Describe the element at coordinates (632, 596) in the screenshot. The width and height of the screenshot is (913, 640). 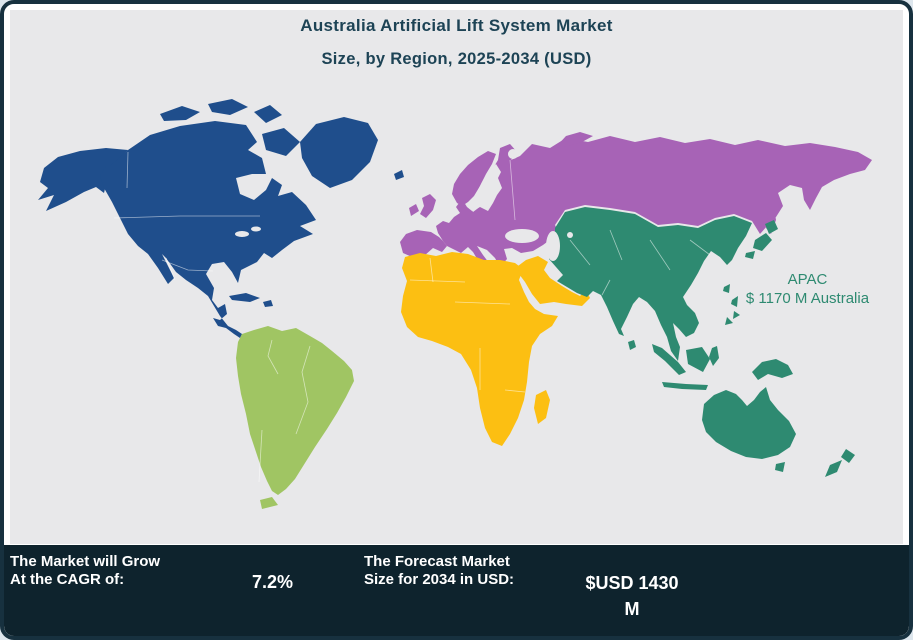
I see `forecast-value: $USD 1430 M` at that location.